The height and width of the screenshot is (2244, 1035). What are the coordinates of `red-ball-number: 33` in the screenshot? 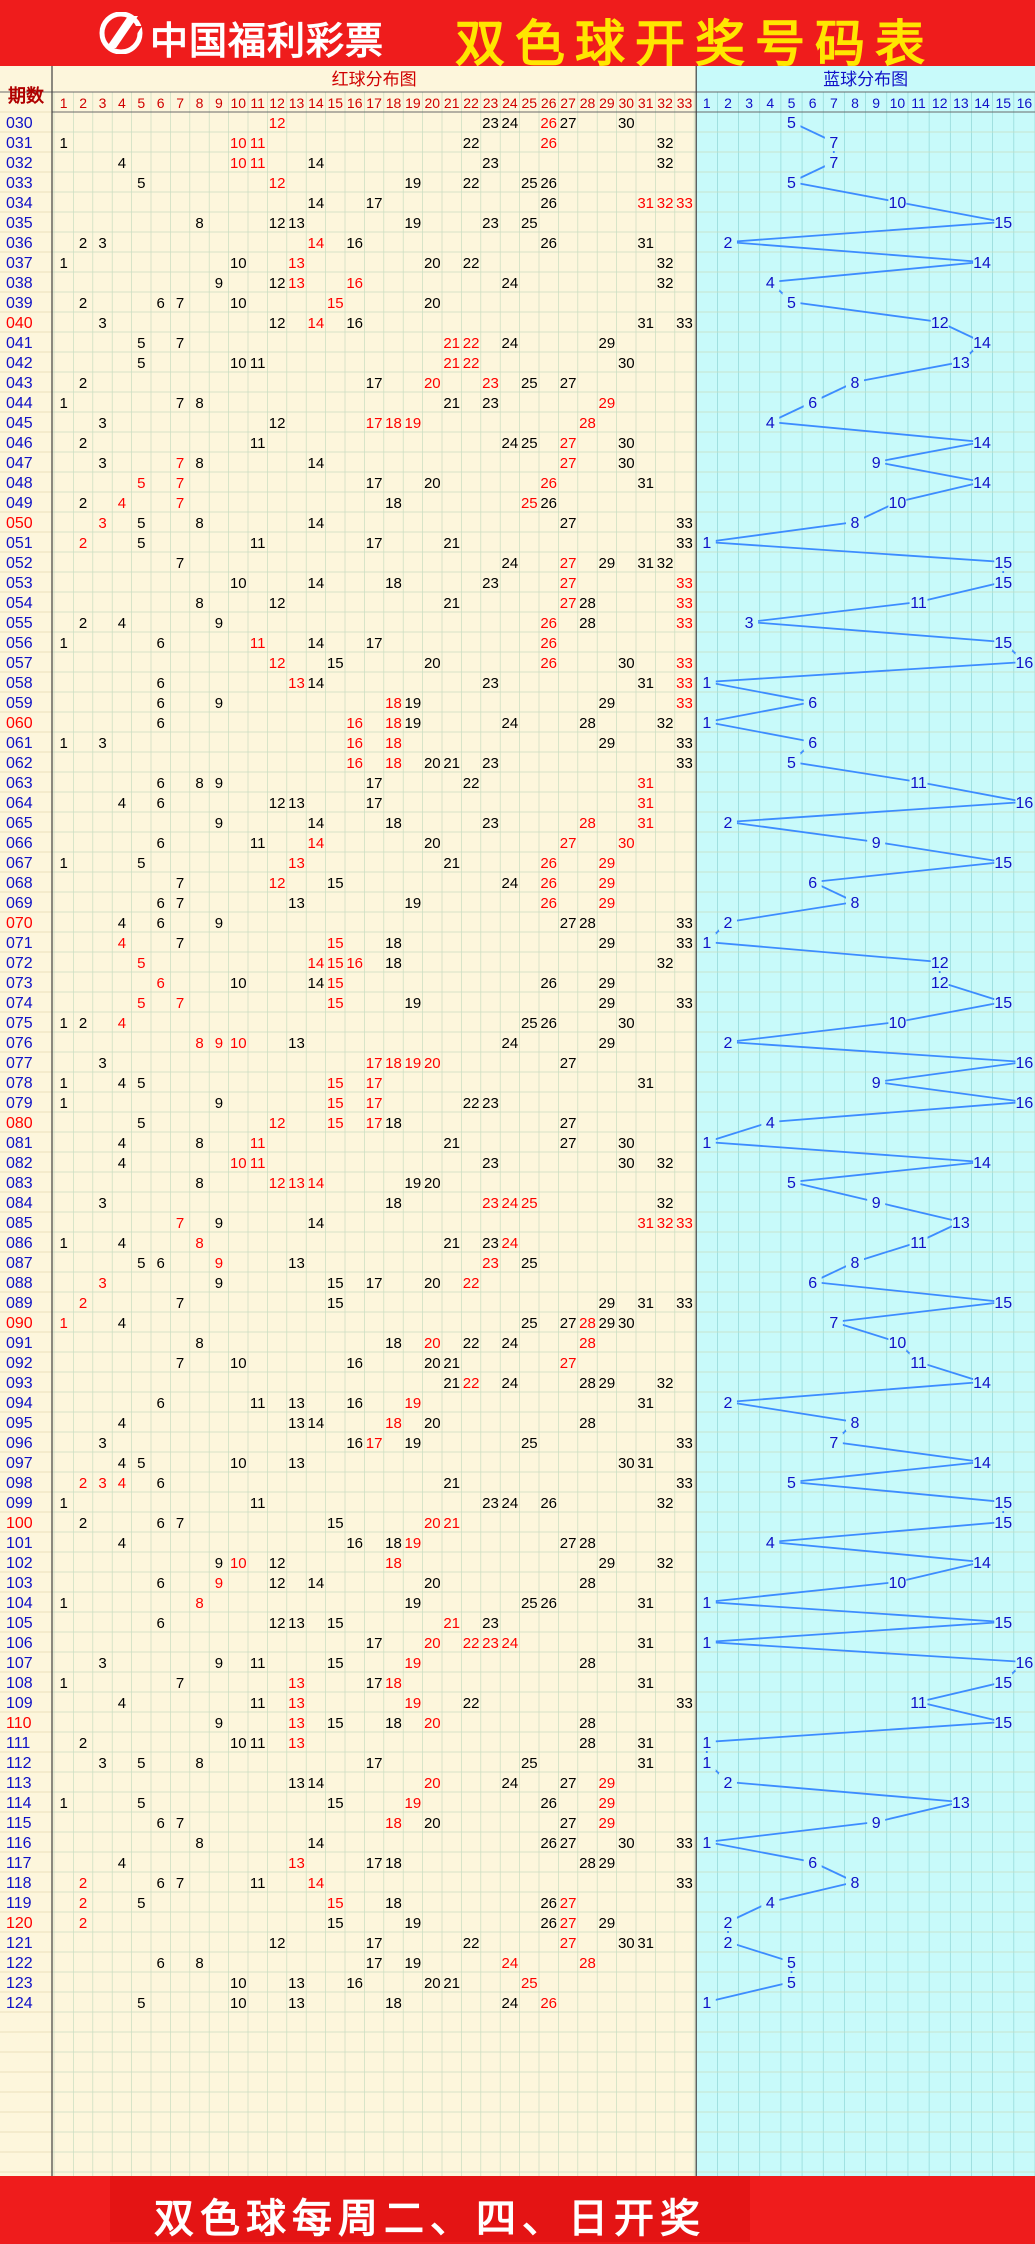 It's located at (684, 603).